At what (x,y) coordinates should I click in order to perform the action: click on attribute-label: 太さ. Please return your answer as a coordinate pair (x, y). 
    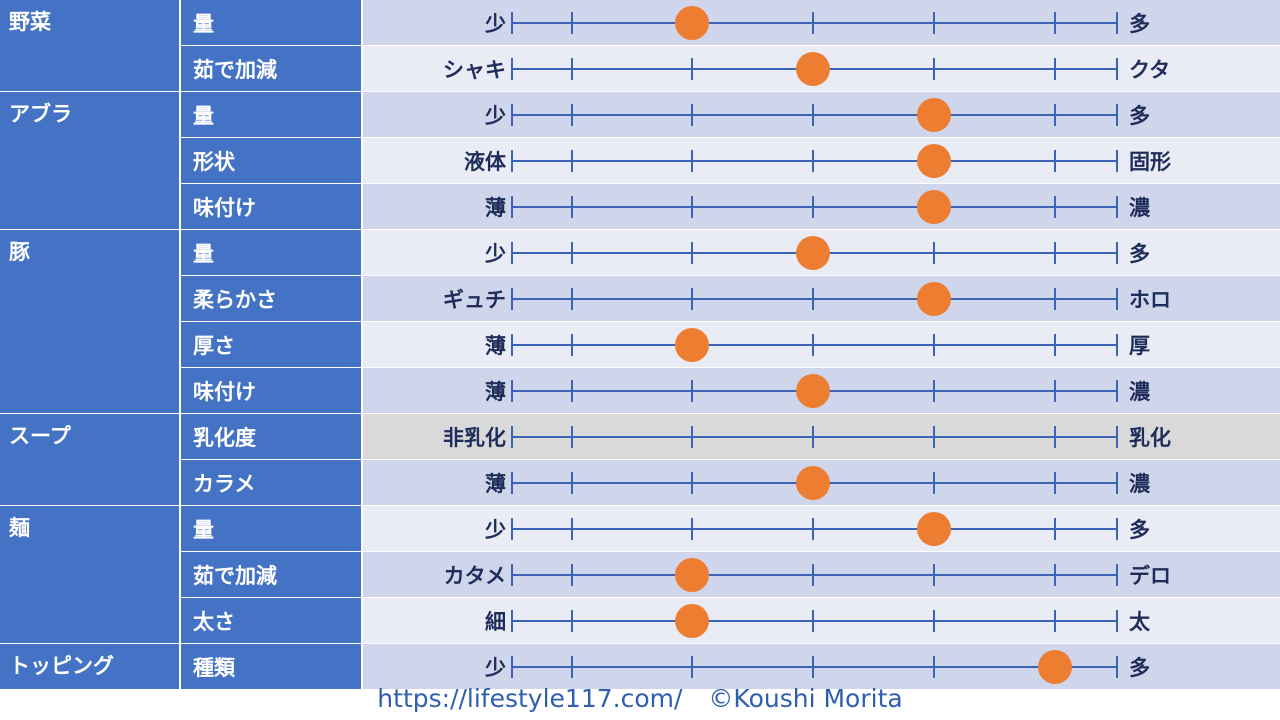
    Looking at the image, I should click on (271, 620).